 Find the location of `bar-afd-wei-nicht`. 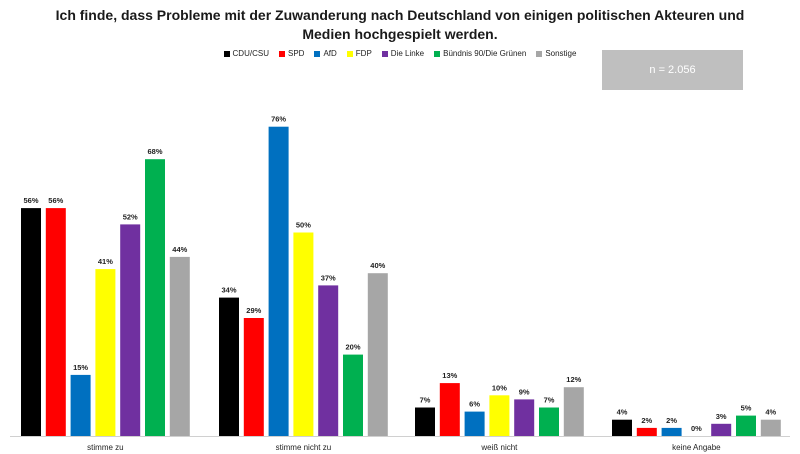

bar-afd-wei-nicht is located at coordinates (474, 423).